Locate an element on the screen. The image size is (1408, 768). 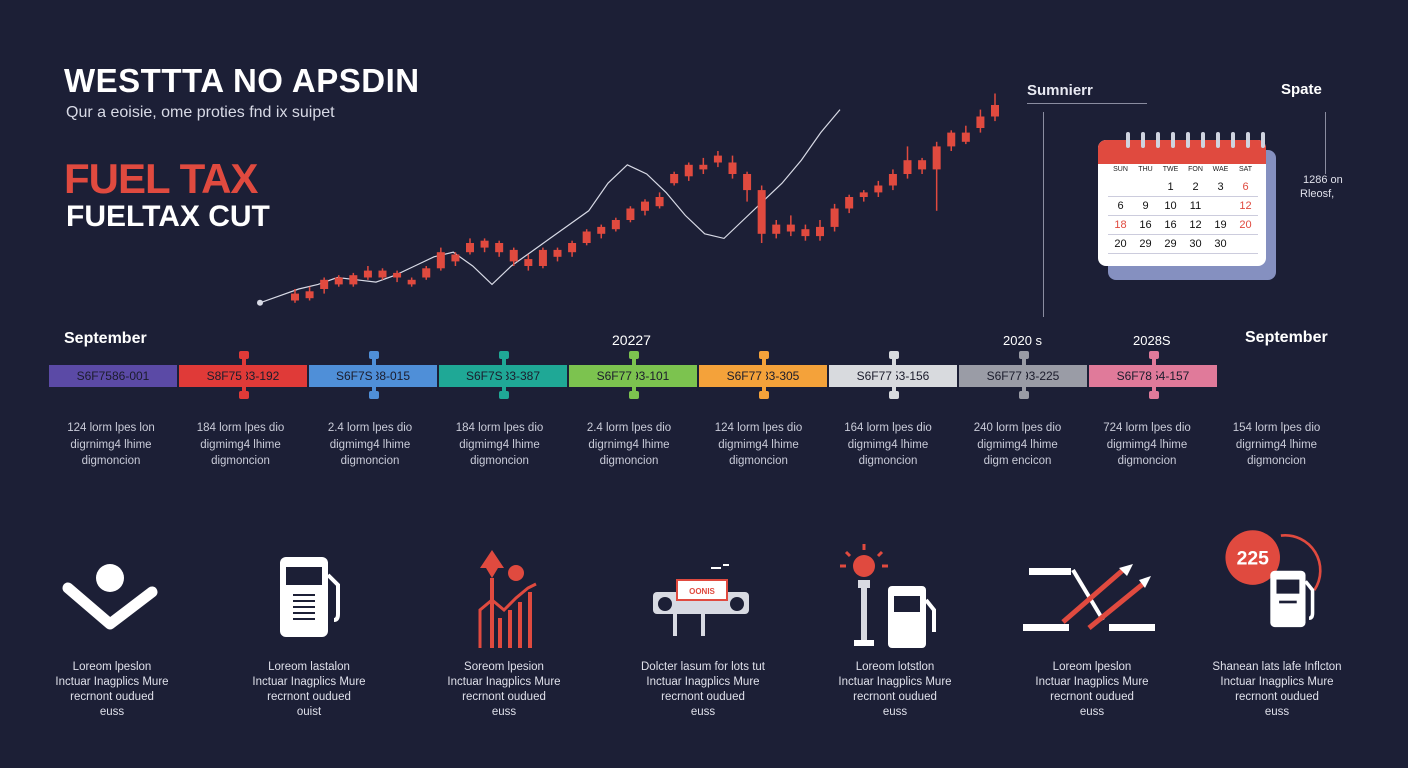
arrows-icon is located at coordinates (1089, 597).